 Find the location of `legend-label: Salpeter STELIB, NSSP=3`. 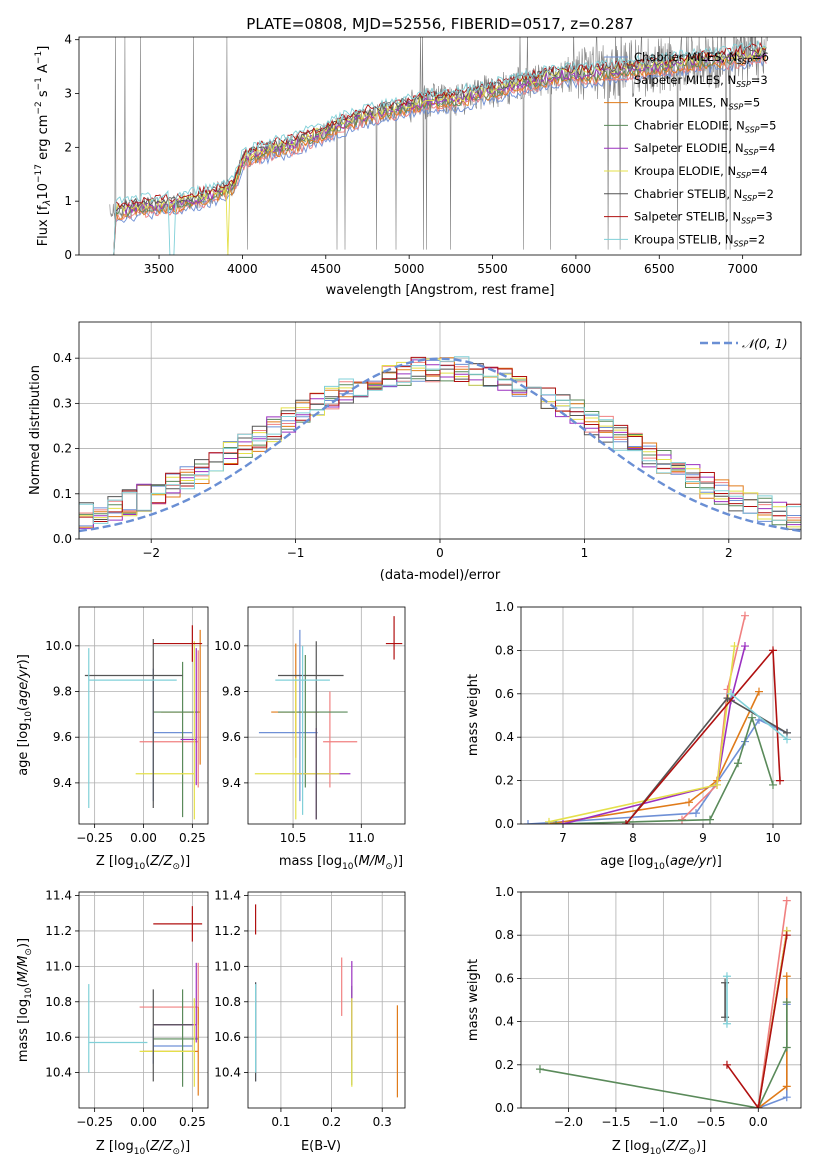

legend-label: Salpeter STELIB, NSSP=3 is located at coordinates (703, 218).